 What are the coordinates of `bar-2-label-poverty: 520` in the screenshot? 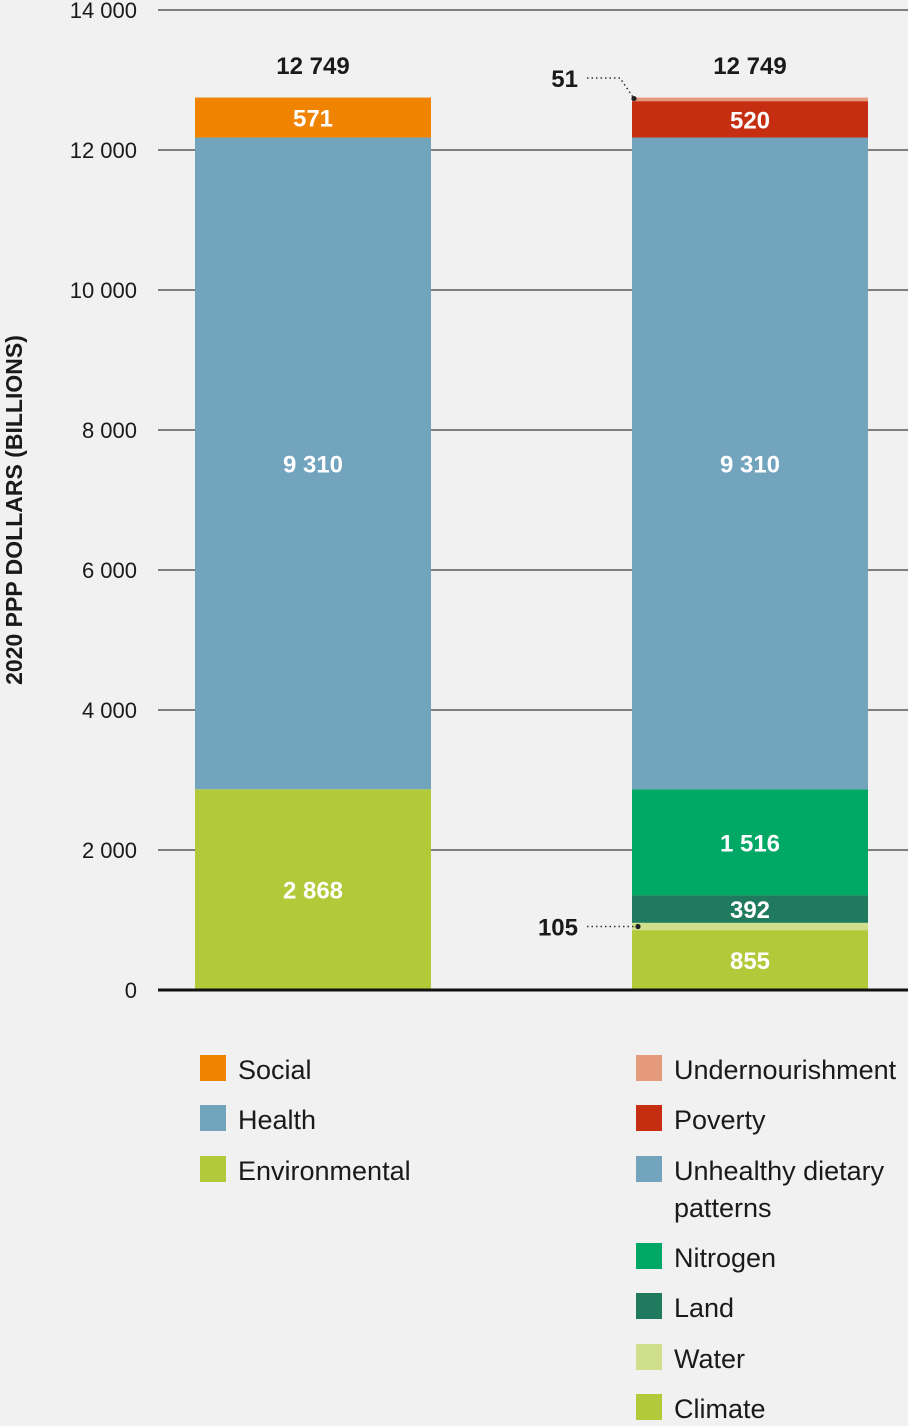 It's located at (750, 120).